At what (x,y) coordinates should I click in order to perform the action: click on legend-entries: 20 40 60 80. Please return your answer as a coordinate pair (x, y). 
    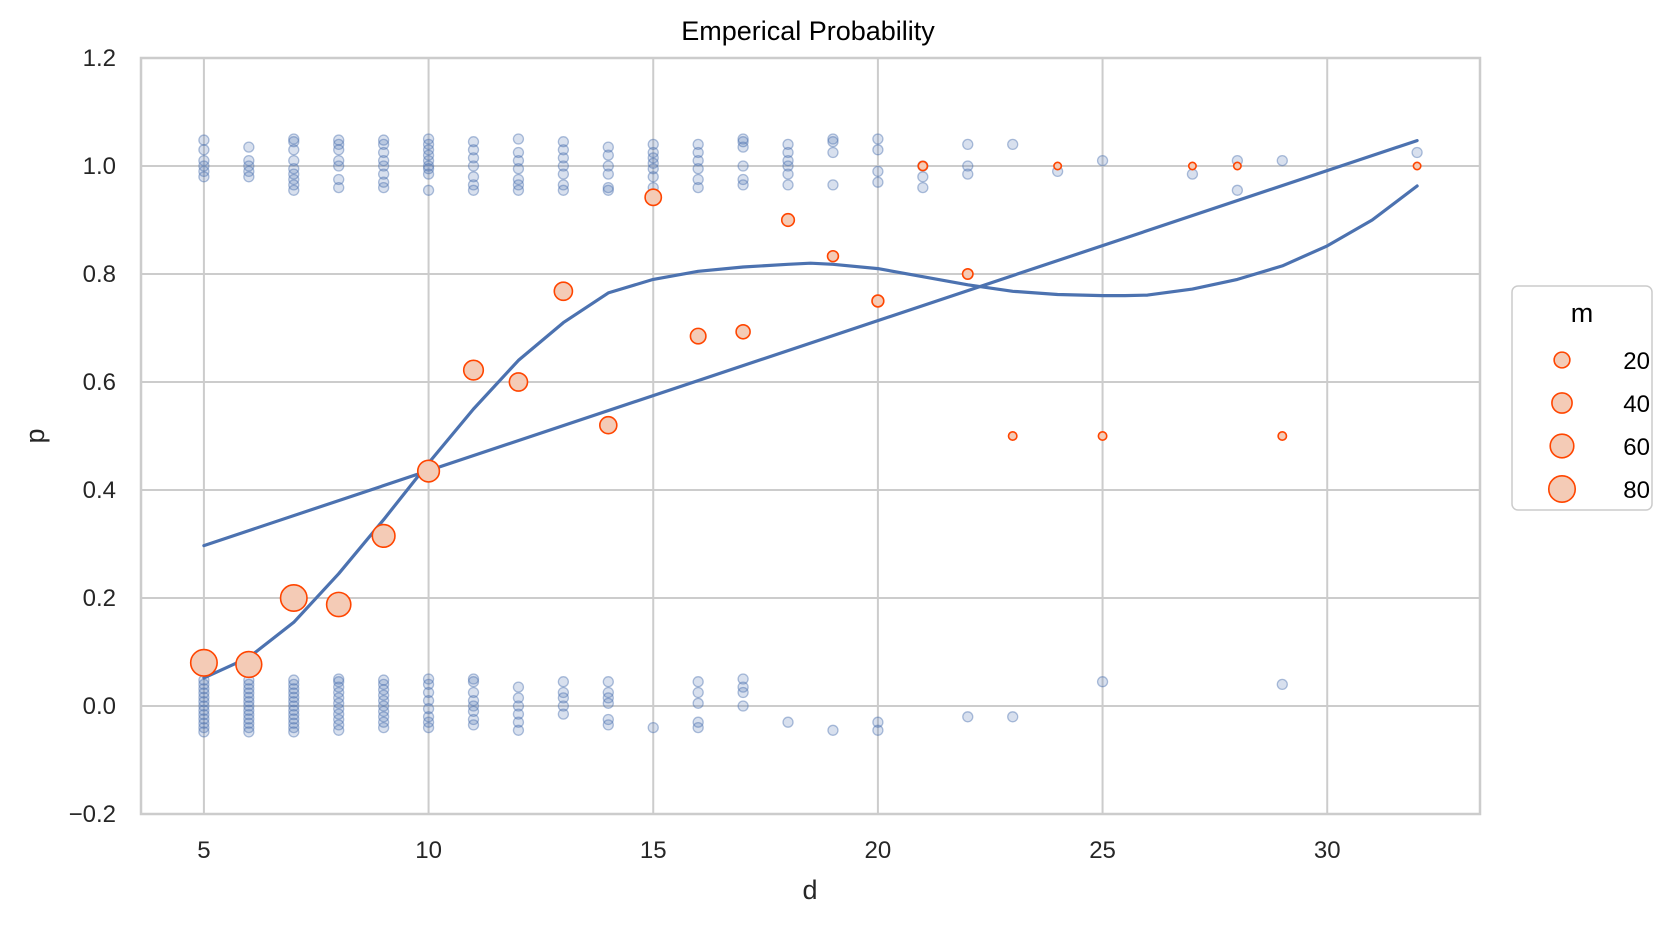
    Looking at the image, I should click on (1598, 426).